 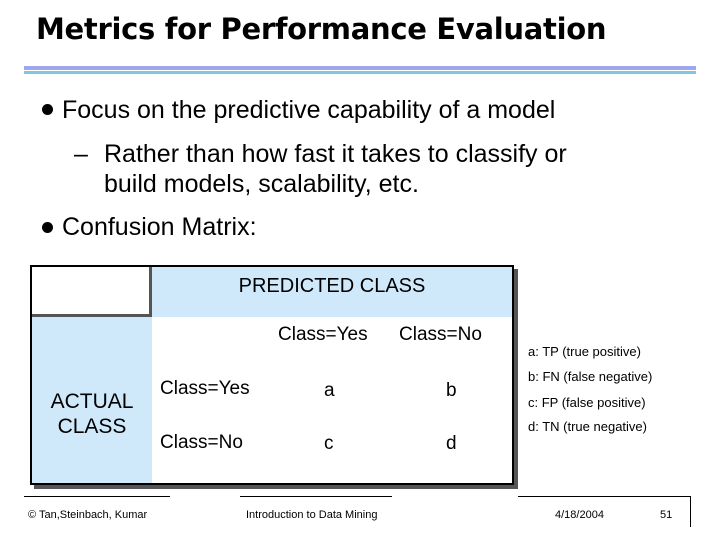 What do you see at coordinates (312, 515) in the screenshot?
I see `footer-course: Introduction to Data Mining` at bounding box center [312, 515].